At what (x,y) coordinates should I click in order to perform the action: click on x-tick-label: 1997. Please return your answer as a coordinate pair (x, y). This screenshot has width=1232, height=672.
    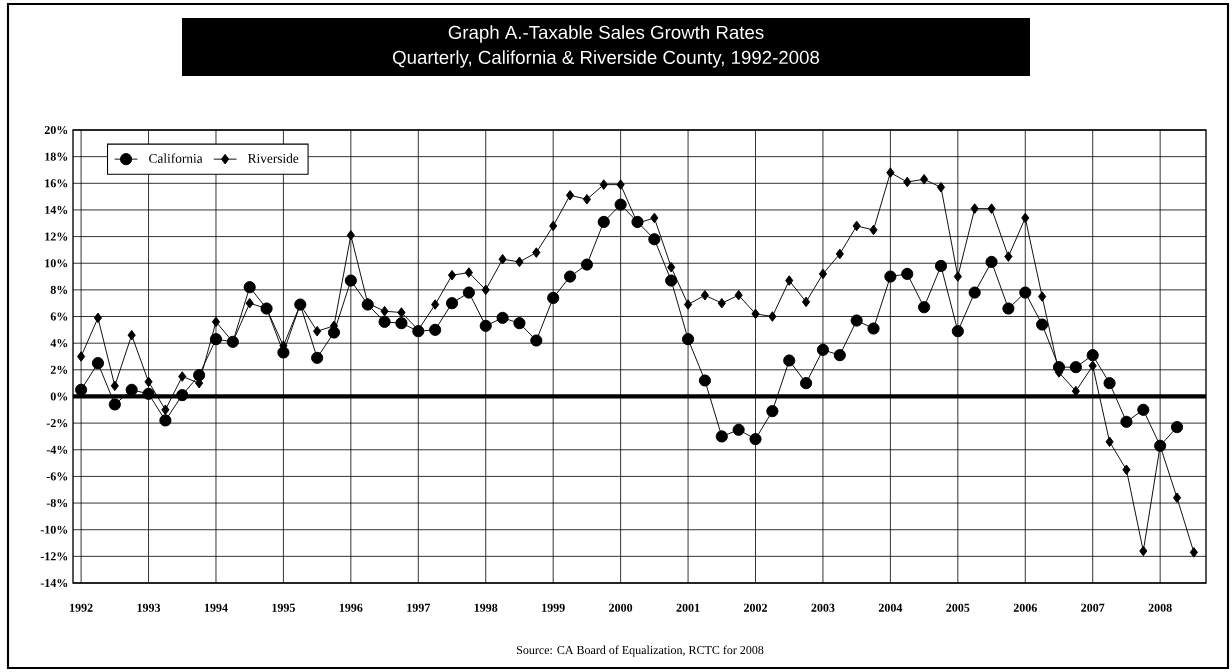
    Looking at the image, I should click on (419, 607).